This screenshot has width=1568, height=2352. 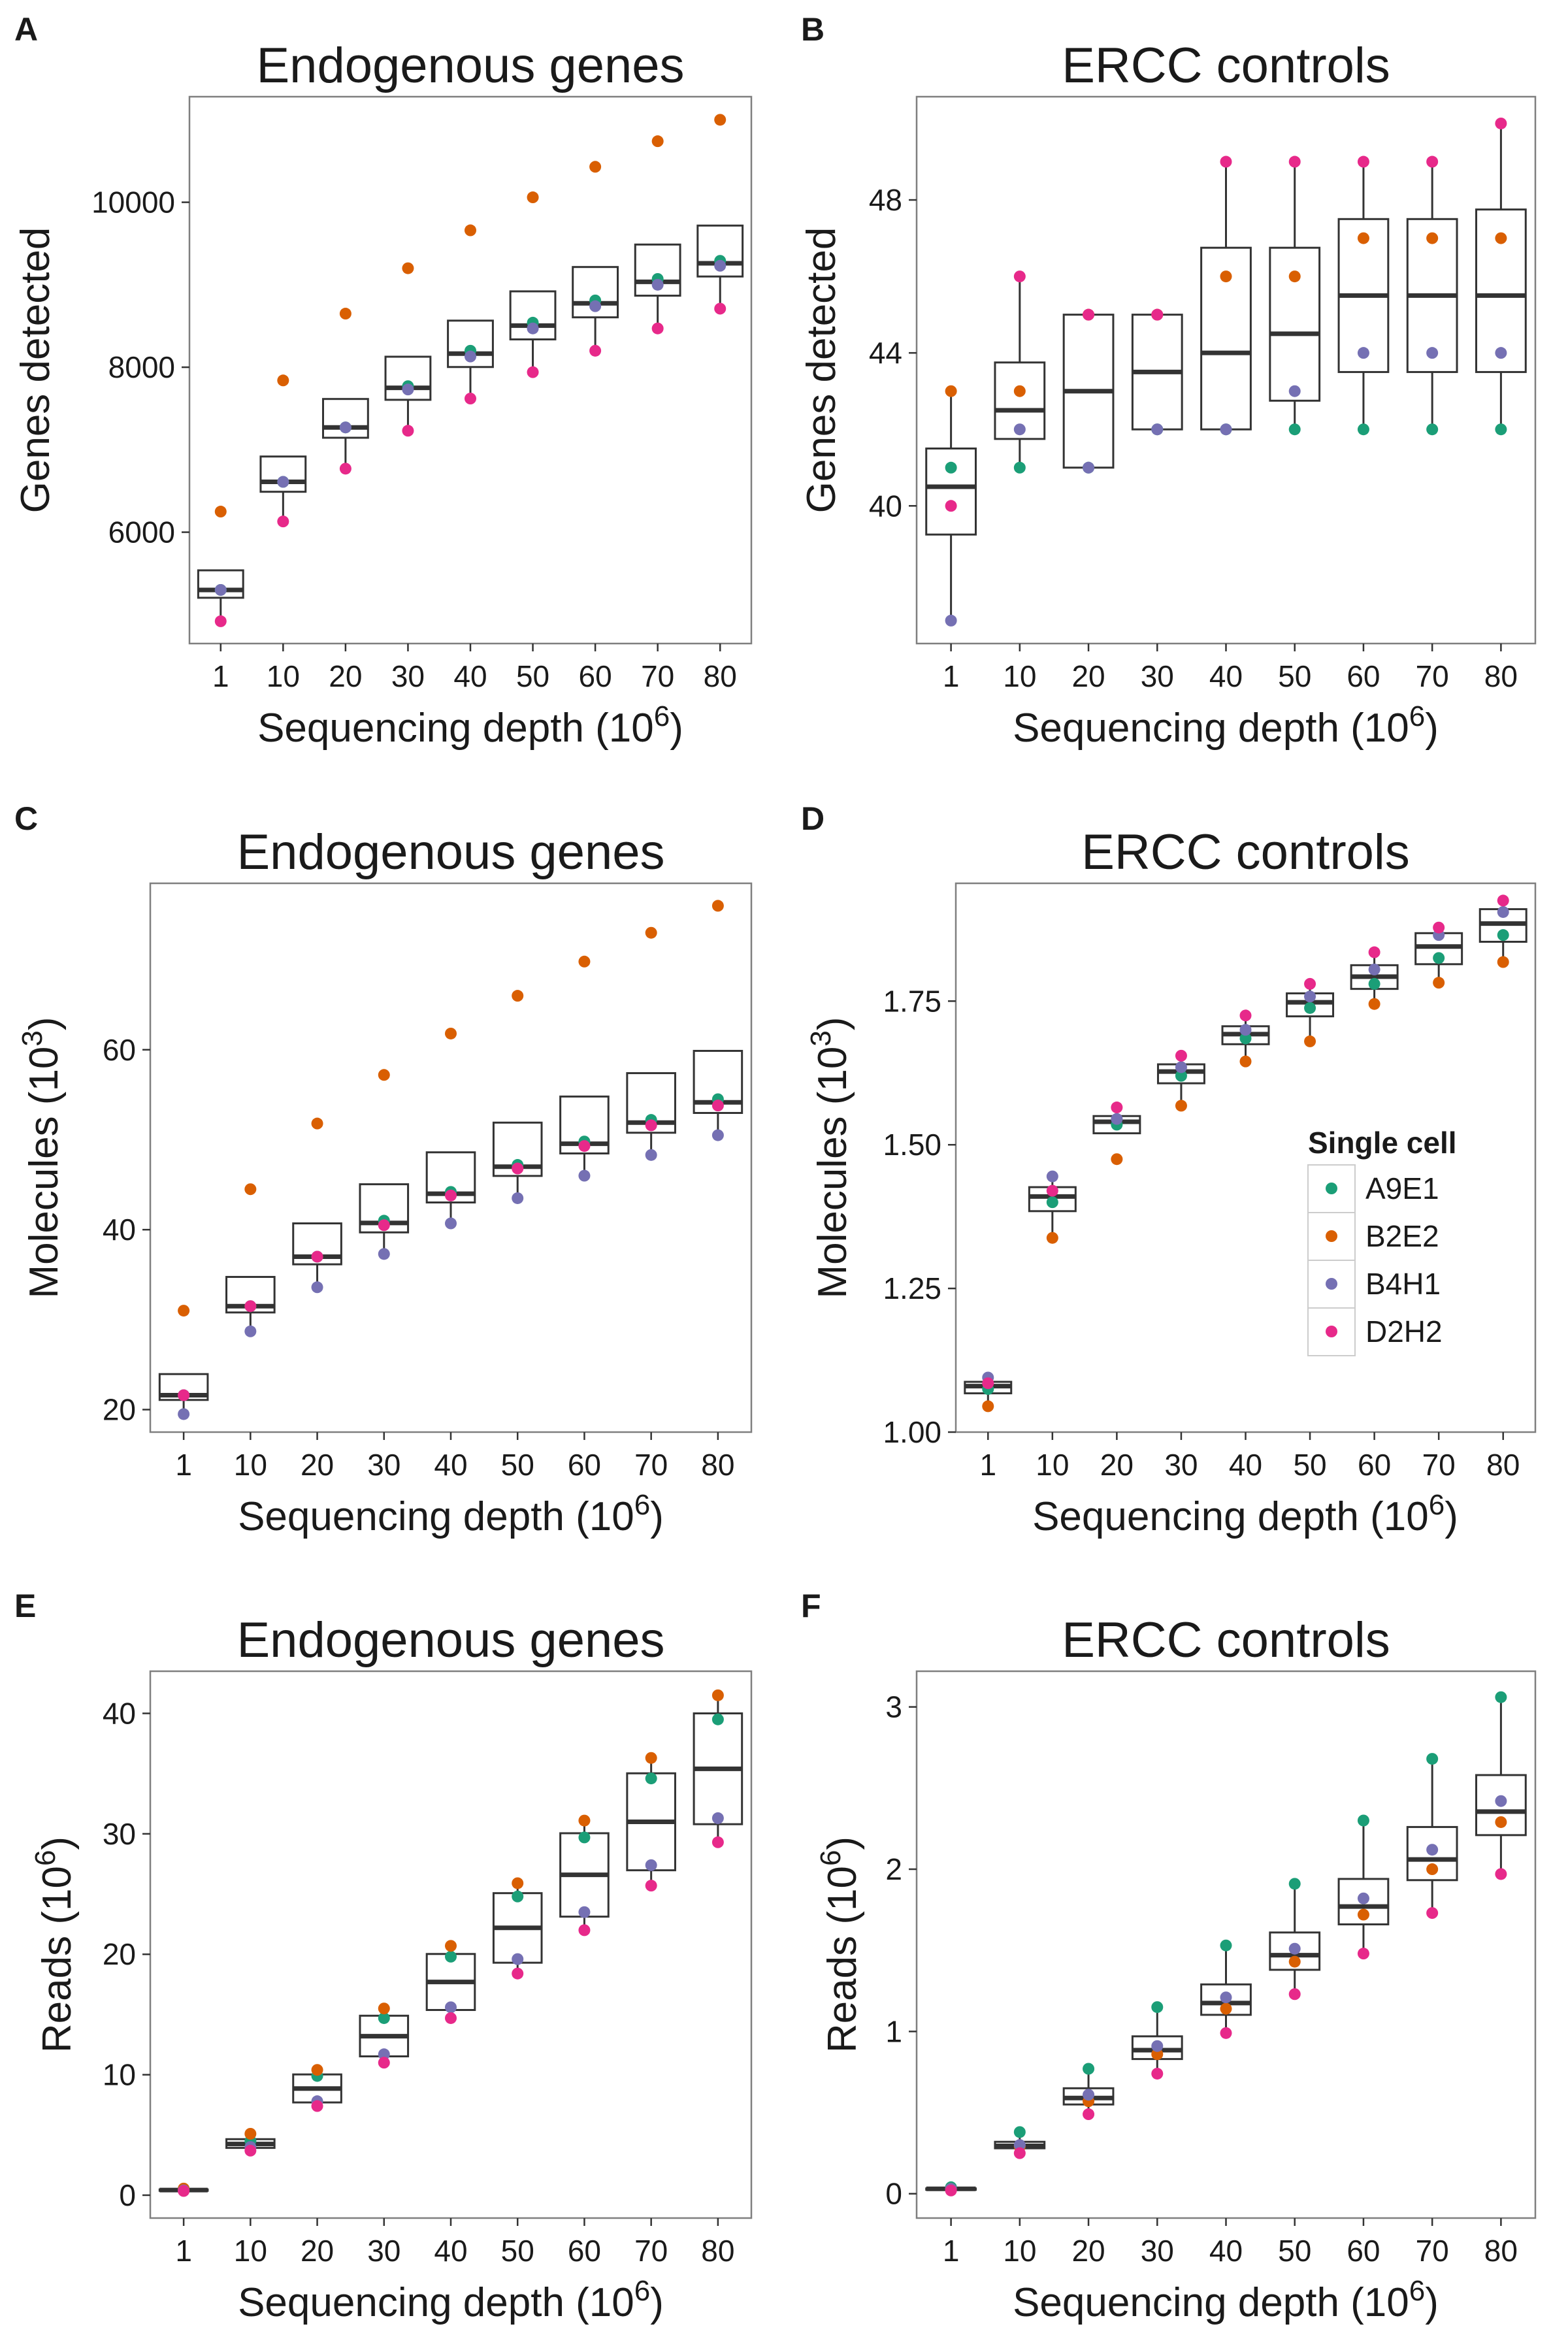 I want to click on y-tick-label: 20, so click(x=119, y=1954).